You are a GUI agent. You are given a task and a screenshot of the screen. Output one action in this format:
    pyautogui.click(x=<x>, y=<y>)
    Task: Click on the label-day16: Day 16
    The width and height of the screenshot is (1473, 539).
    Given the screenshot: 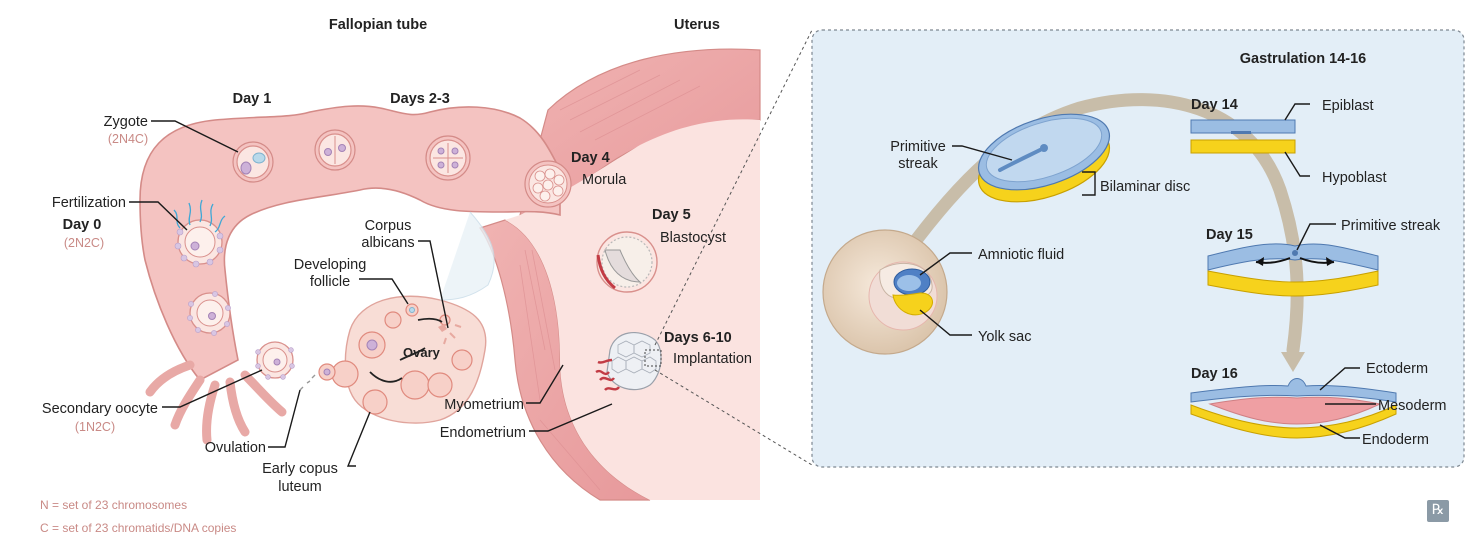 What is the action you would take?
    pyautogui.click(x=1214, y=374)
    